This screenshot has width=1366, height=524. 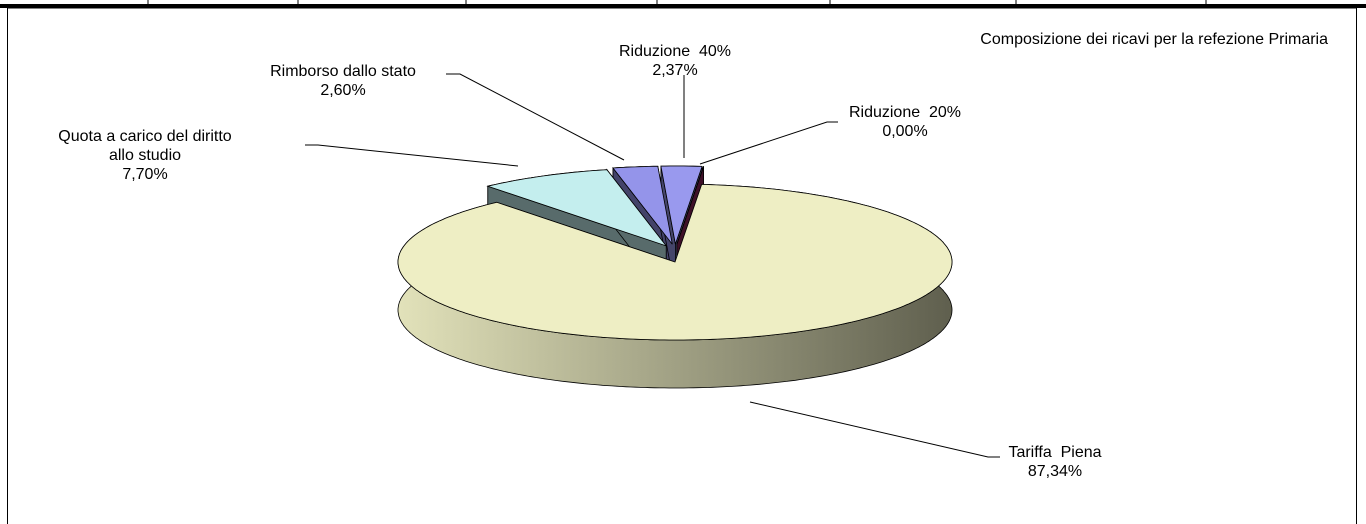 I want to click on slice-value: 87,34%, so click(x=1055, y=471).